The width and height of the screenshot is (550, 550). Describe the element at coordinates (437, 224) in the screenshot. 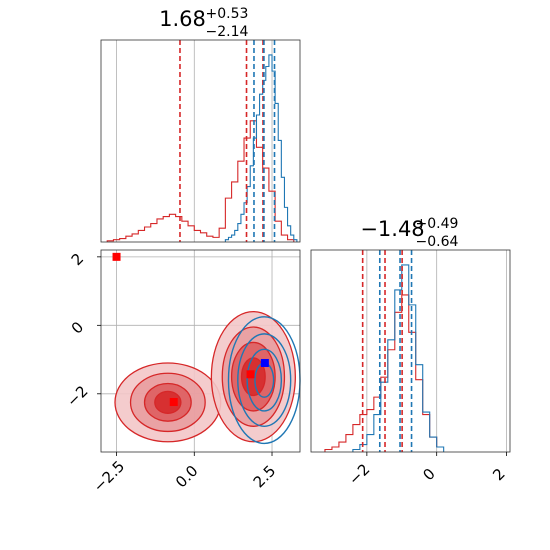

I see `p2-hist-title-upper: +0.49` at that location.